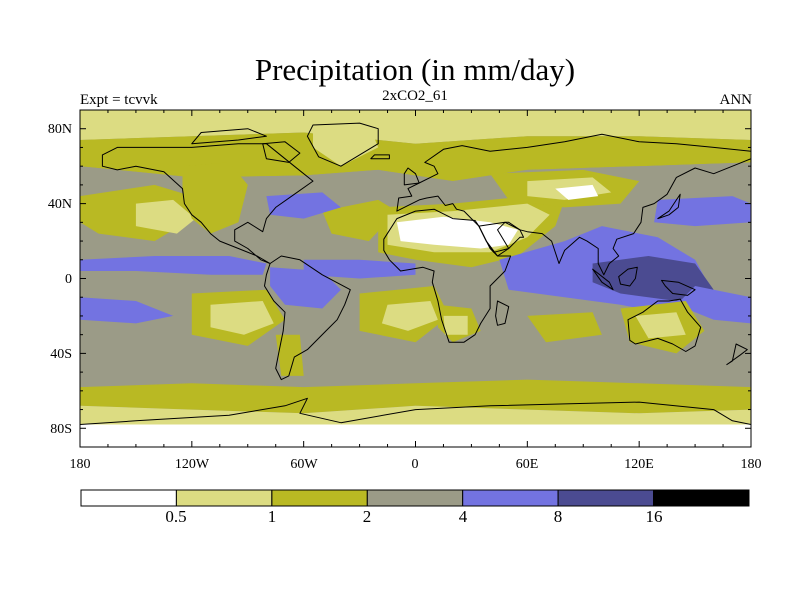 Image resolution: width=800 pixels, height=600 pixels. Describe the element at coordinates (346, 146) in the screenshot. I see `contour-greenland` at that location.